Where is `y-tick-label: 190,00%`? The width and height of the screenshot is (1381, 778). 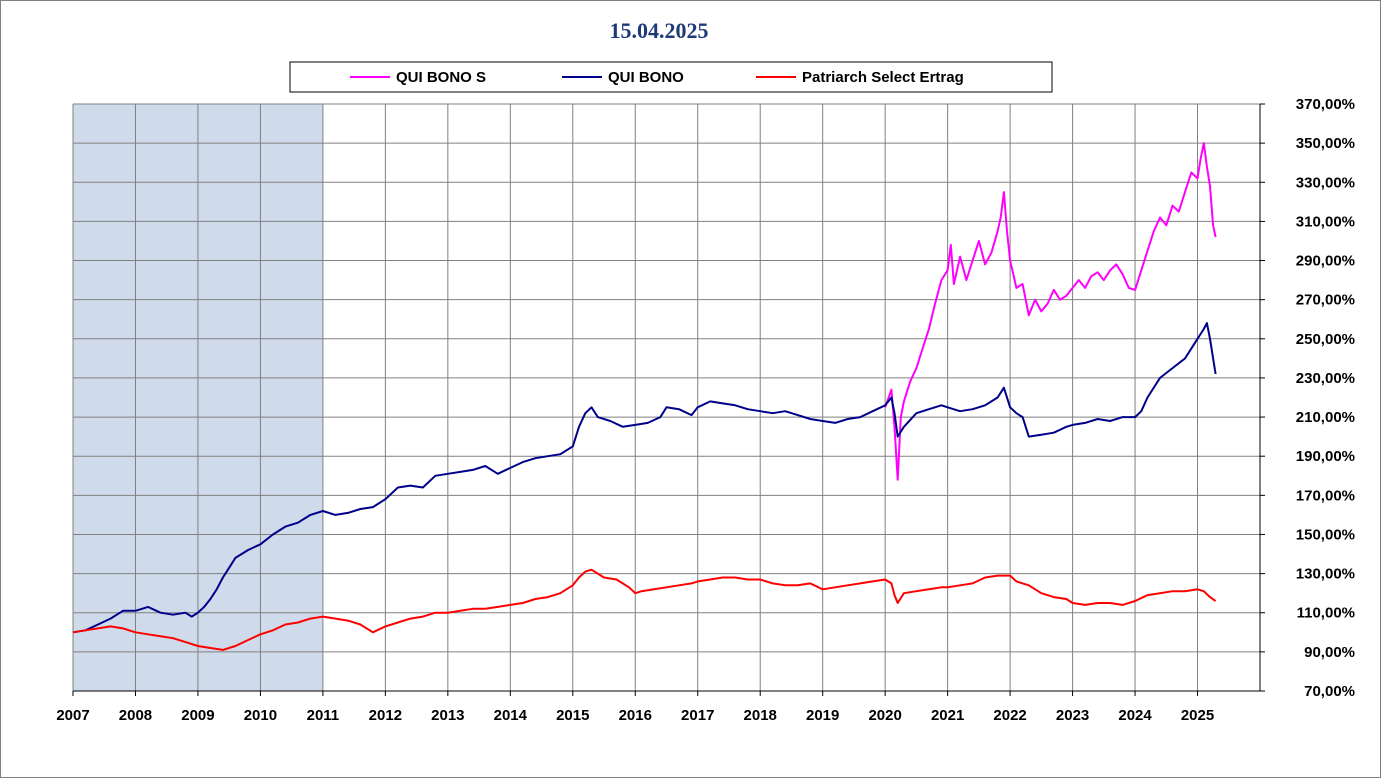 y-tick-label: 190,00% is located at coordinates (1325, 456).